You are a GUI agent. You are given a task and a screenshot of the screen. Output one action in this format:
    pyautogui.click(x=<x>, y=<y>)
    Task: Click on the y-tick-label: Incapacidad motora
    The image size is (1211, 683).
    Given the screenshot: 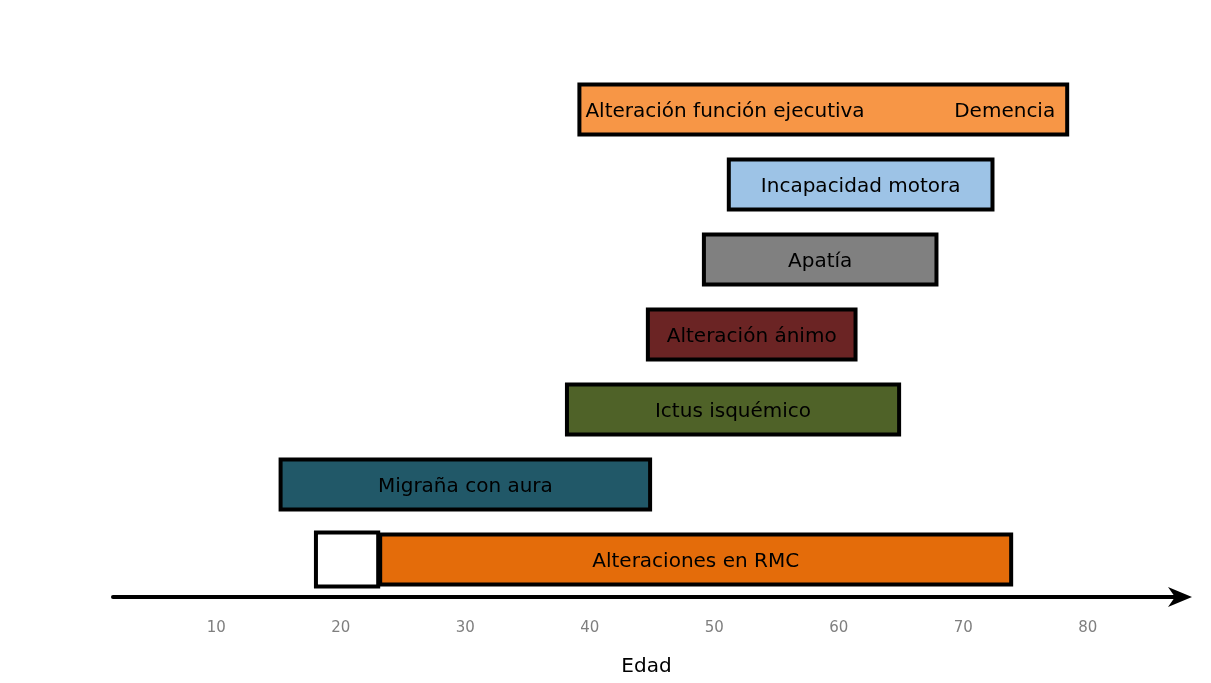 What is the action you would take?
    pyautogui.click(x=860, y=184)
    